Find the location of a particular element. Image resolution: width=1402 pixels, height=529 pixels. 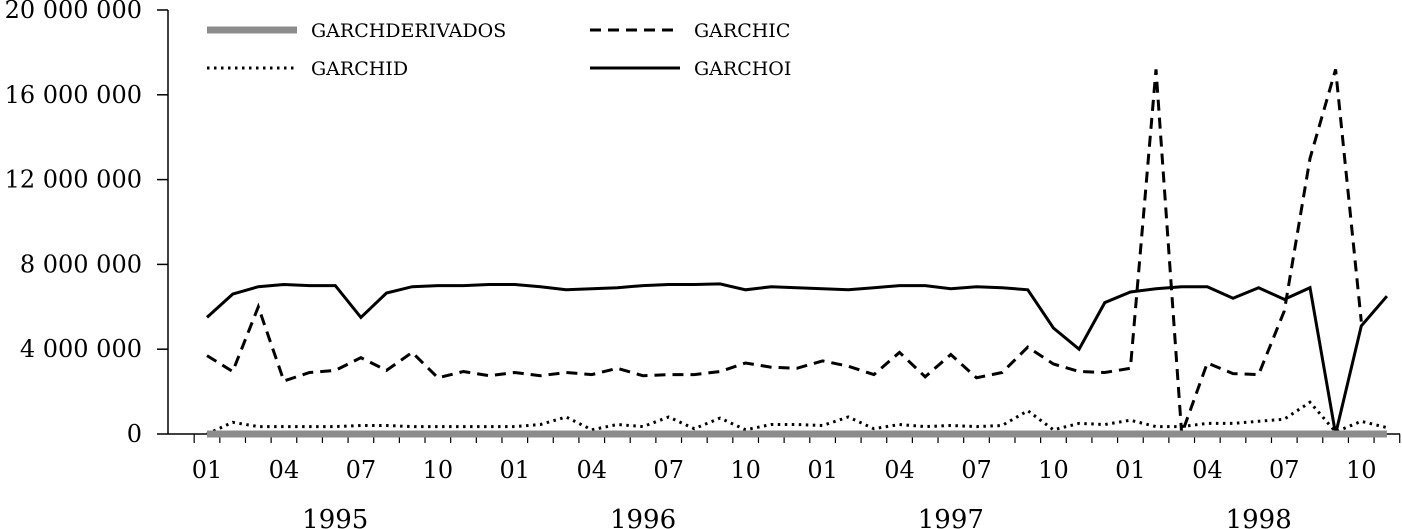

legend-item: GARCHID is located at coordinates (307, 69).